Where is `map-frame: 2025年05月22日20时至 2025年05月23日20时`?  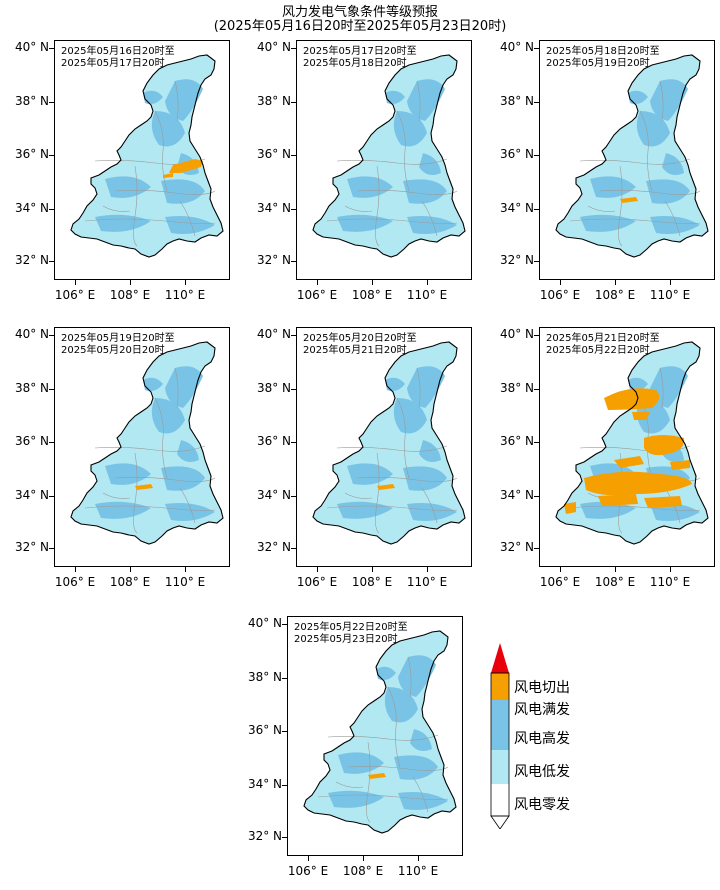
map-frame: 2025年05月22日20时至 2025年05月23日20时 is located at coordinates (375, 736).